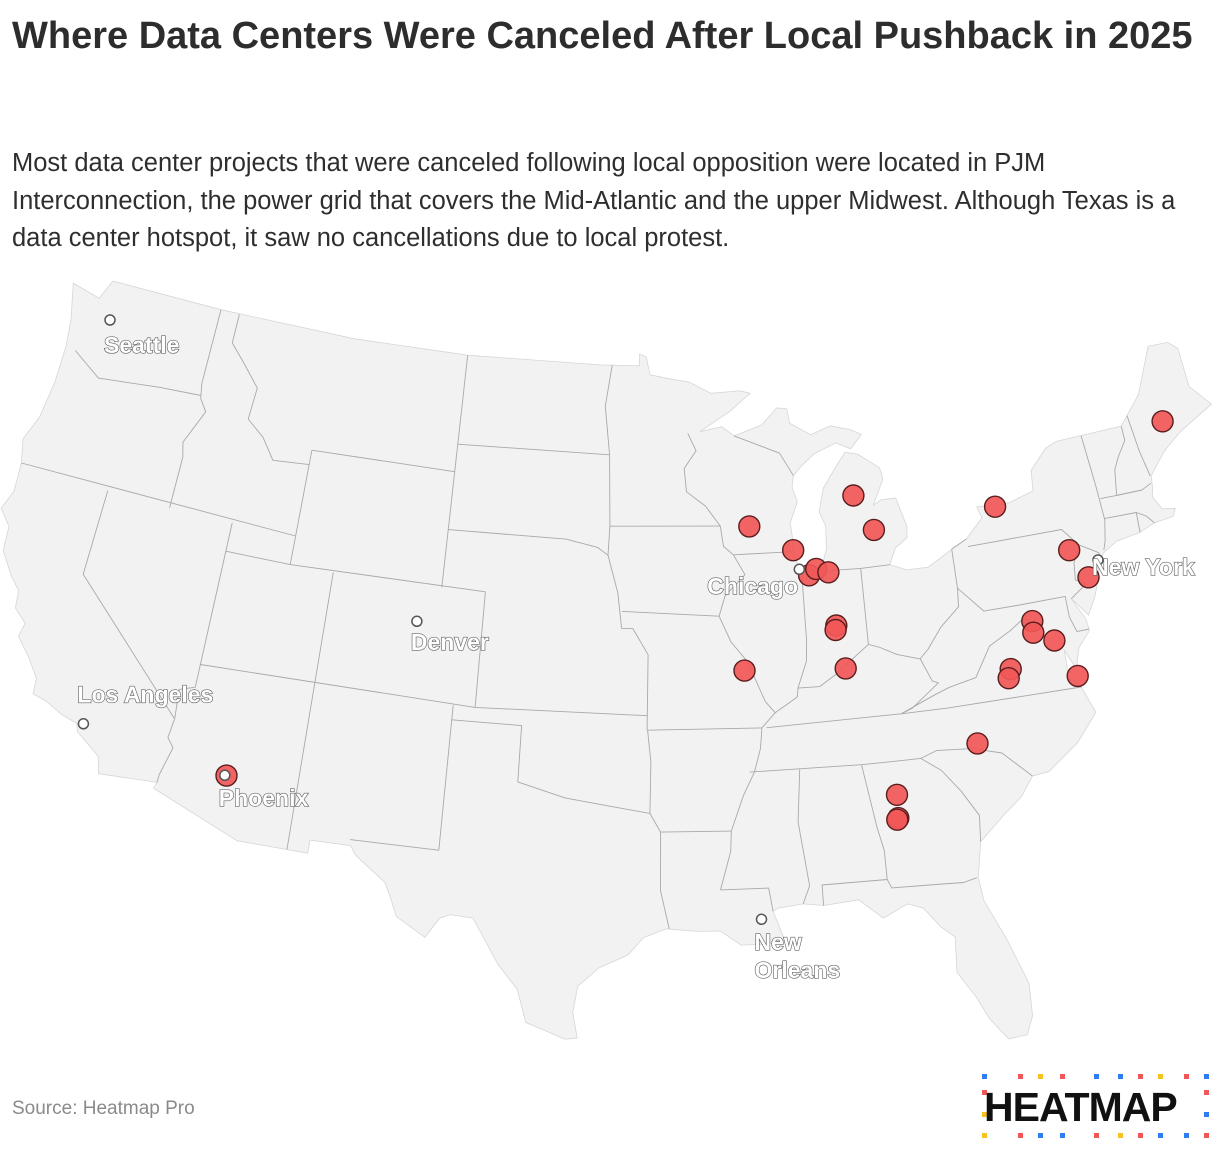  I want to click on city-label: New Orleans, so click(798, 956).